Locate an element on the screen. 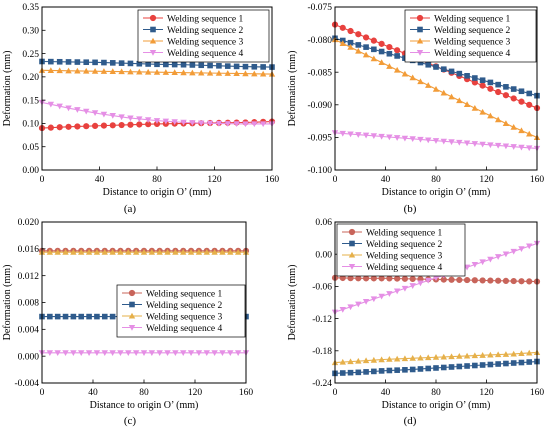  x-tick-label: 40 is located at coordinates (386, 393).